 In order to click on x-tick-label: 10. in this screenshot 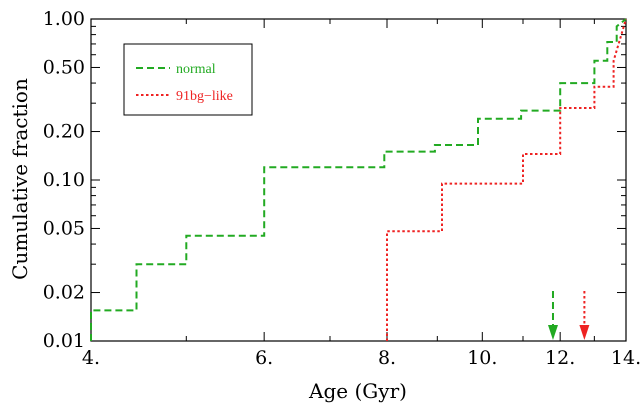, I will do `click(482, 358)`.